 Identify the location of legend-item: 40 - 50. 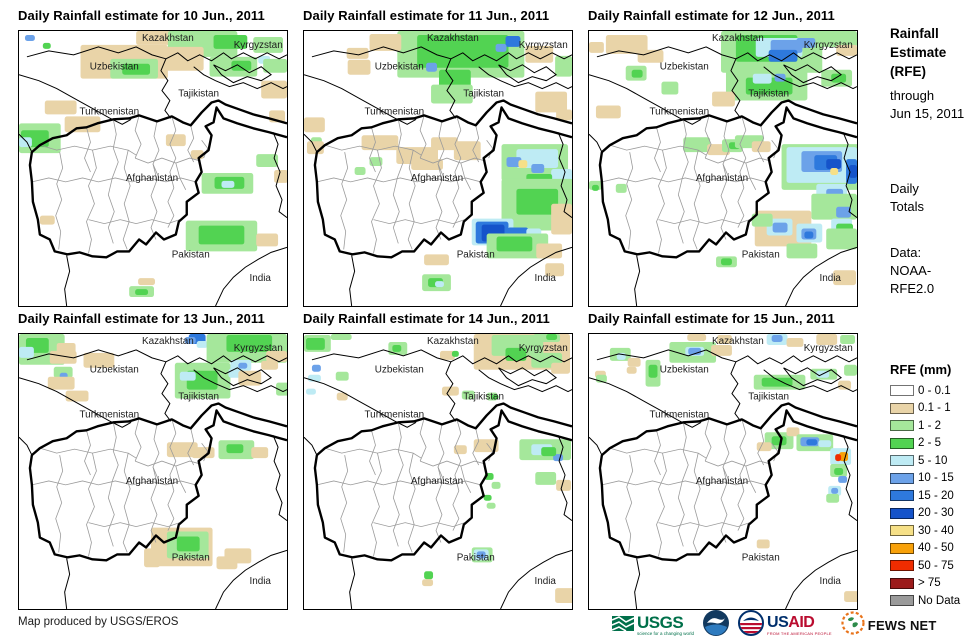
(925, 548).